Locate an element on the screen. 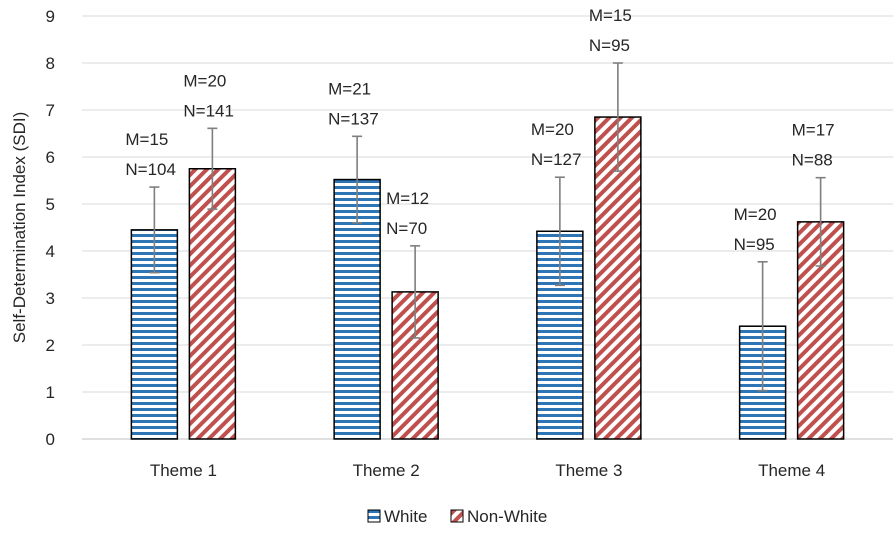  data-label-m: M=17 is located at coordinates (813, 130).